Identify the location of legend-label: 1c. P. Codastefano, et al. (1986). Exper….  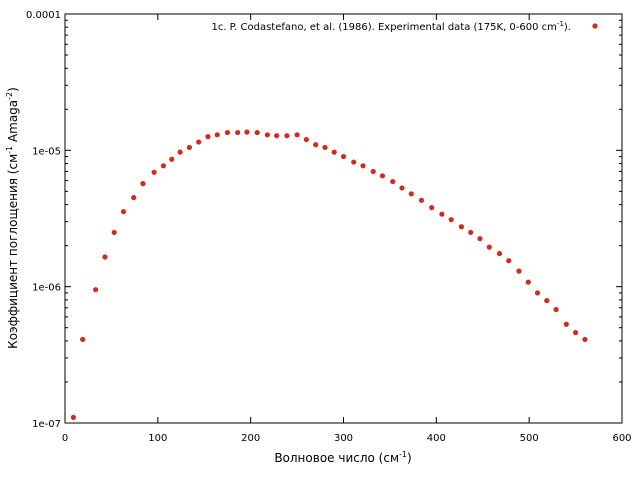
(391, 26).